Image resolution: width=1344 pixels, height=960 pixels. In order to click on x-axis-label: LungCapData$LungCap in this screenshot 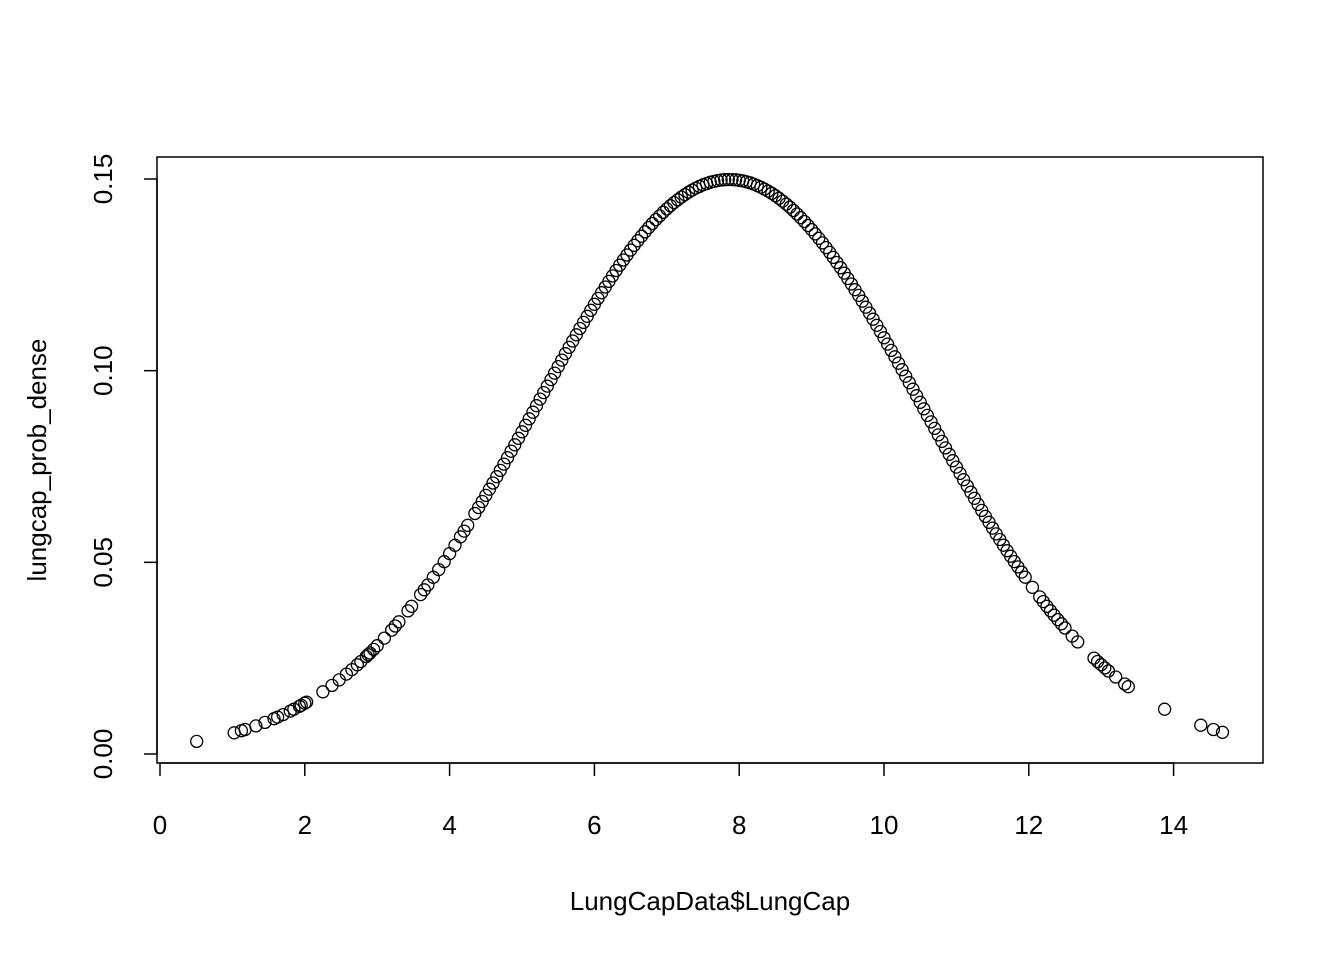, I will do `click(710, 901)`.